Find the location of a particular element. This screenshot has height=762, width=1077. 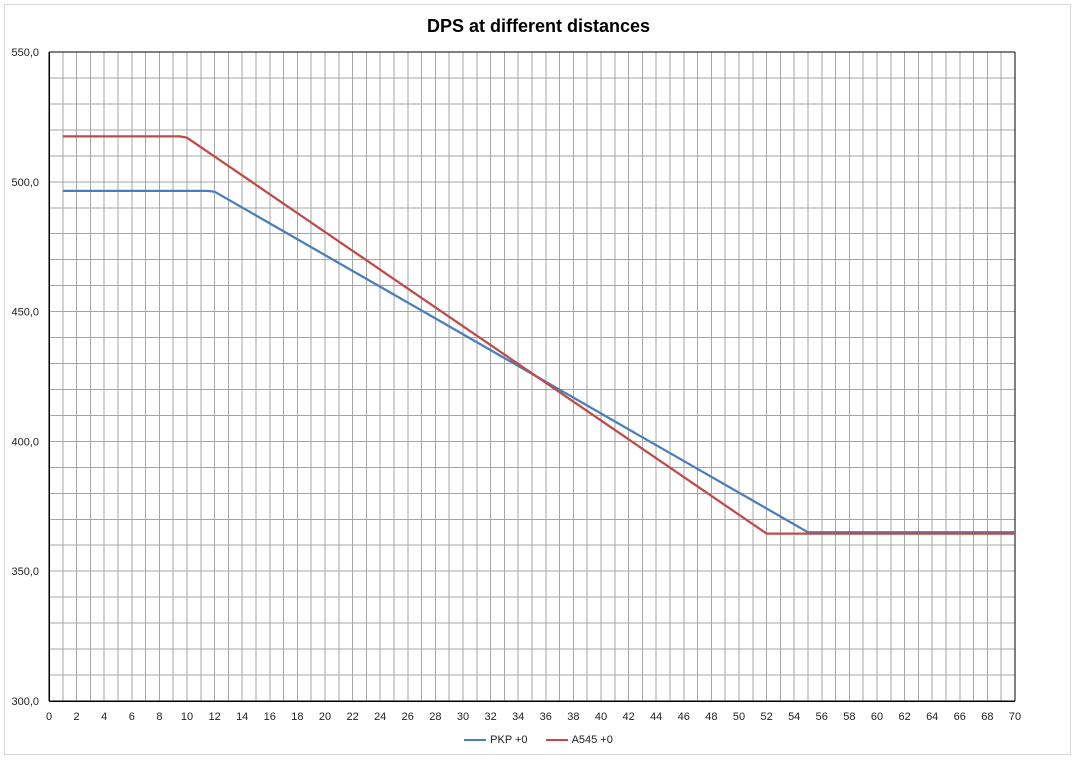

x-tick-label: 2 is located at coordinates (77, 717).